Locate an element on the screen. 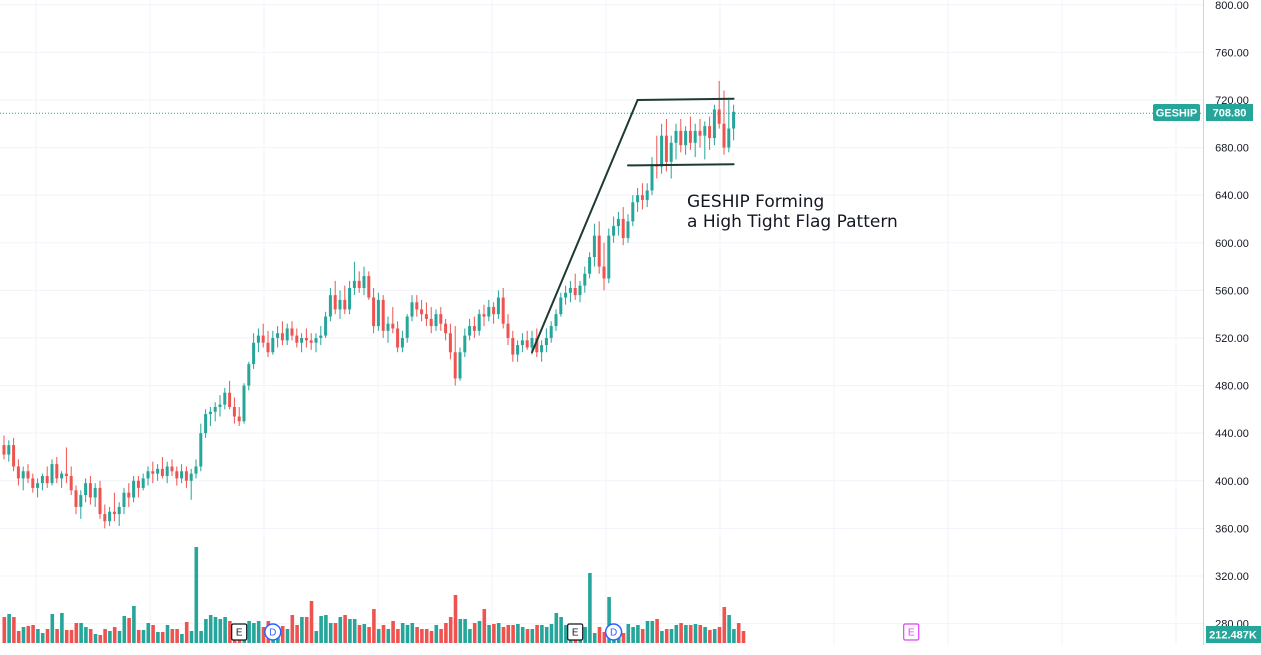 Image resolution: width=1261 pixels, height=655 pixels. pattern-annotation: GESHIP Forming a High Tight Flag Pattern is located at coordinates (792, 212).